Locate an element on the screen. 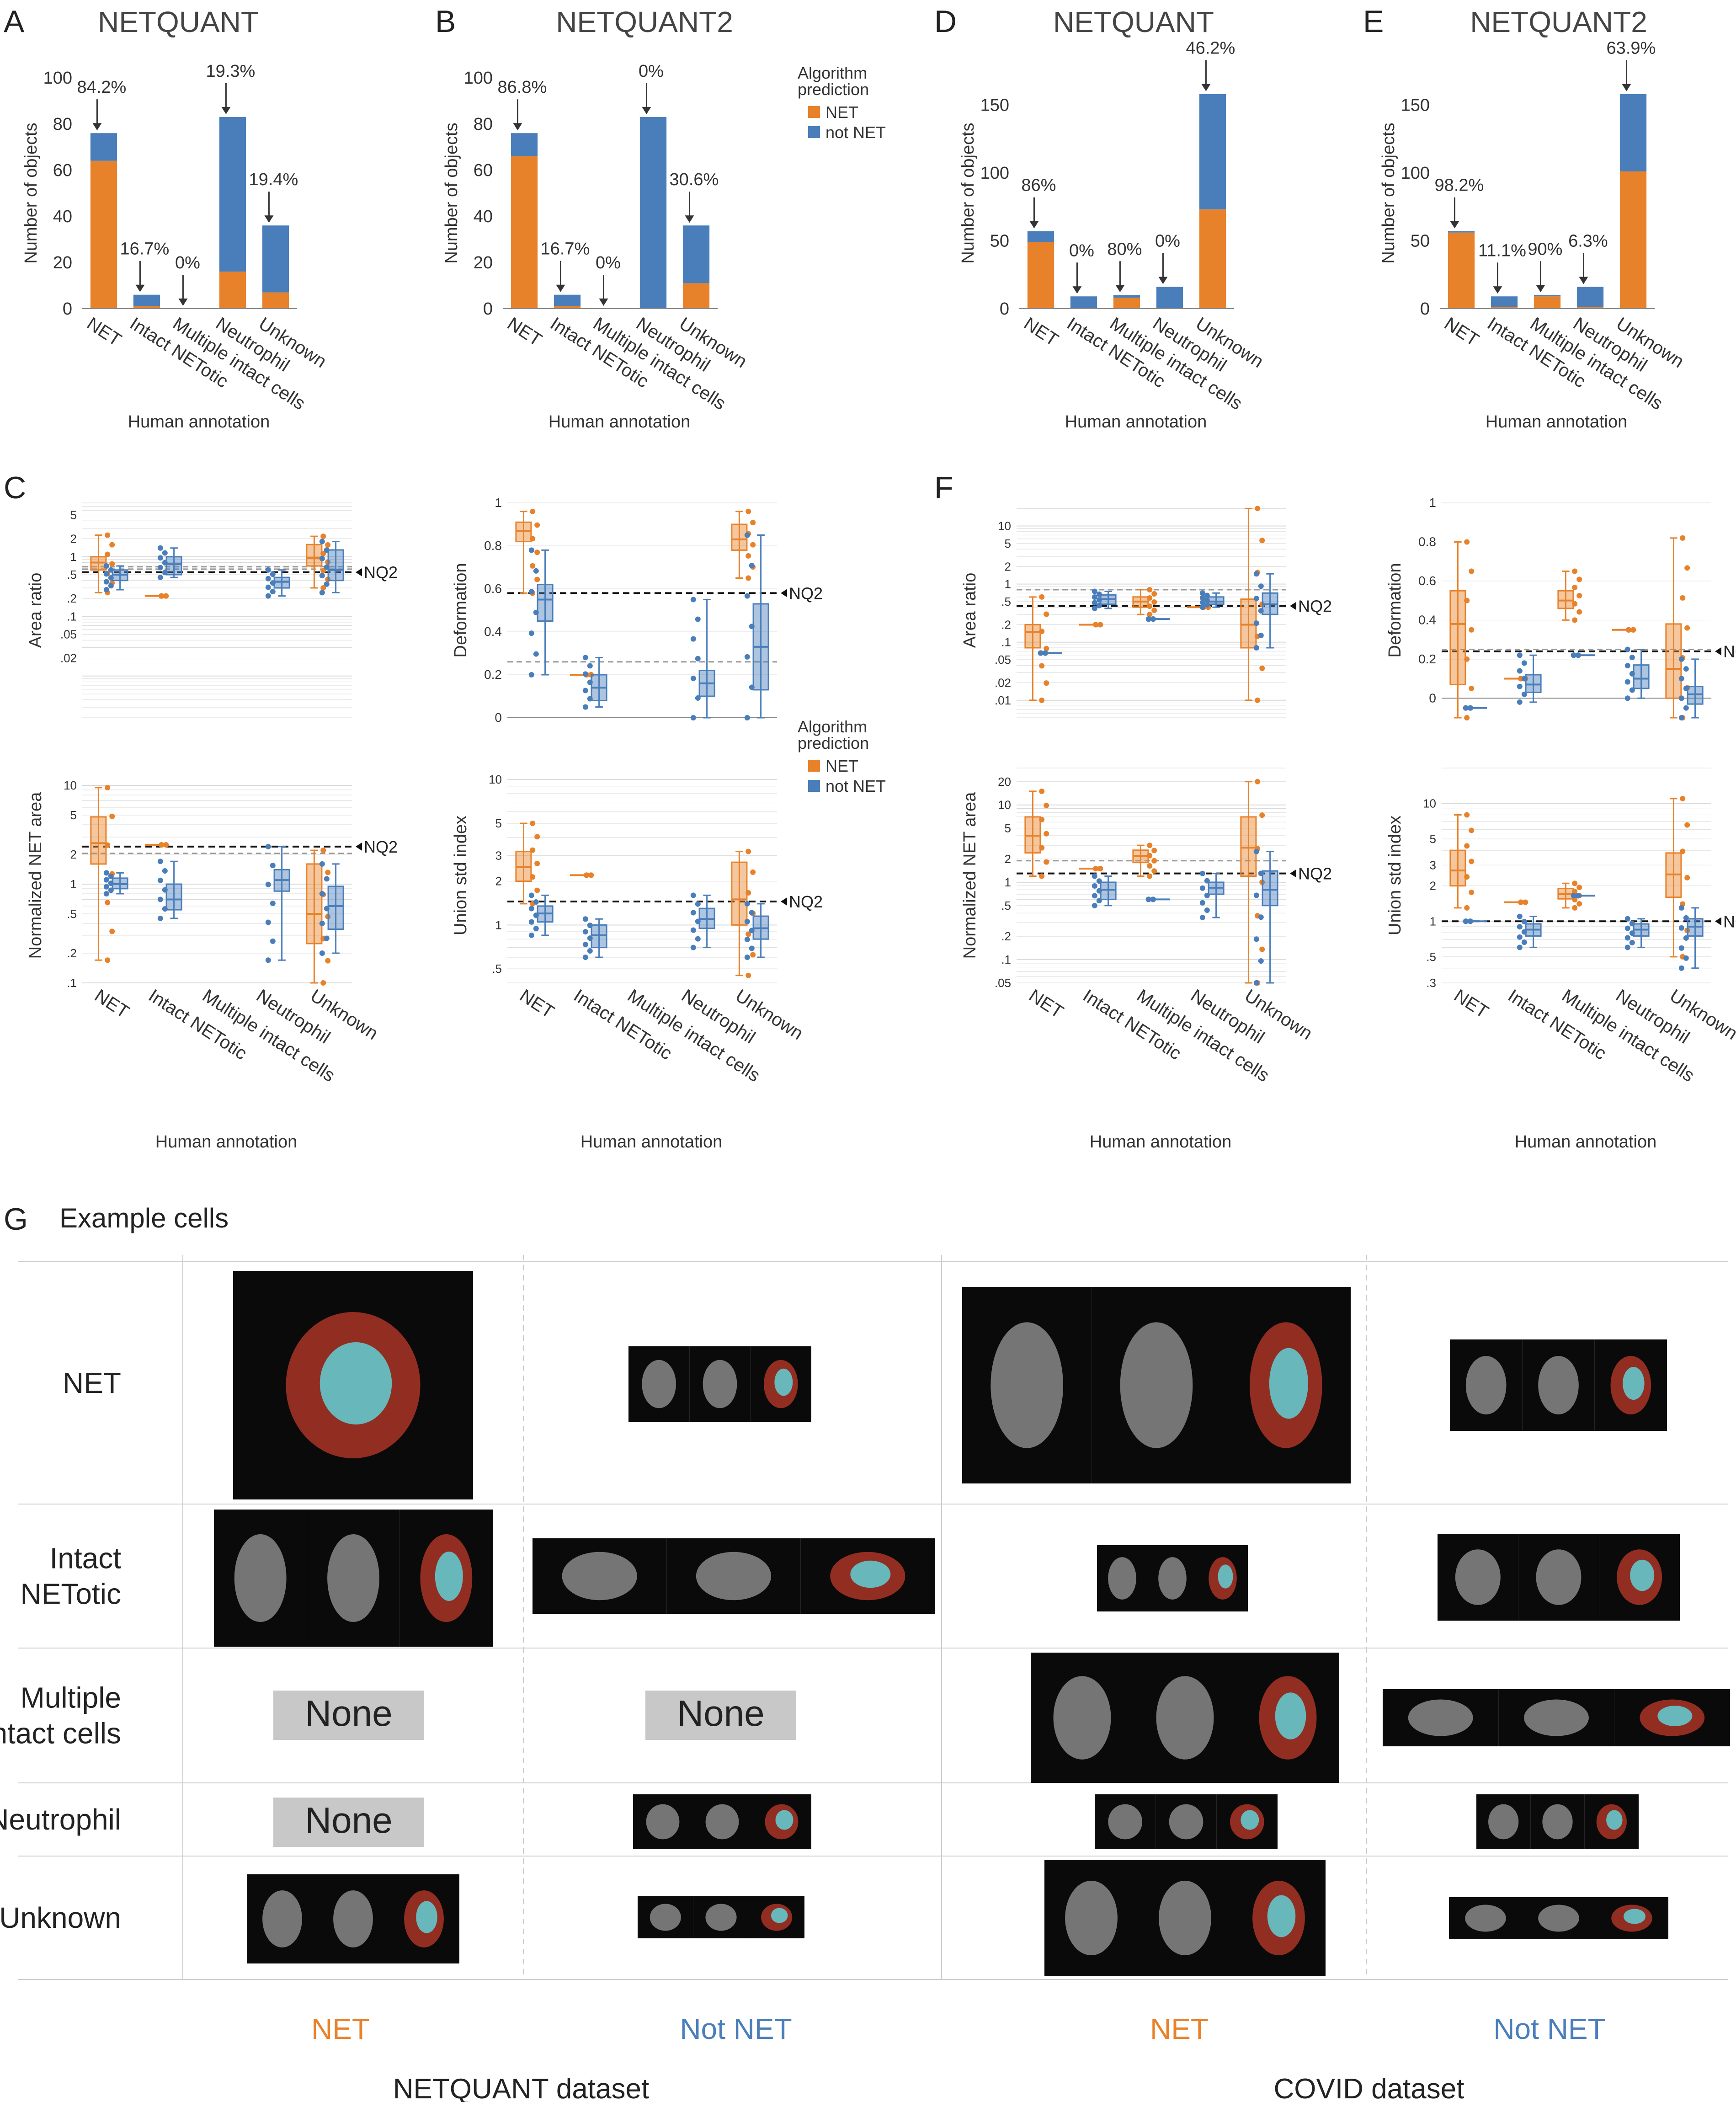 This screenshot has width=1736, height=2102. row-label: NETotic is located at coordinates (71, 1594).